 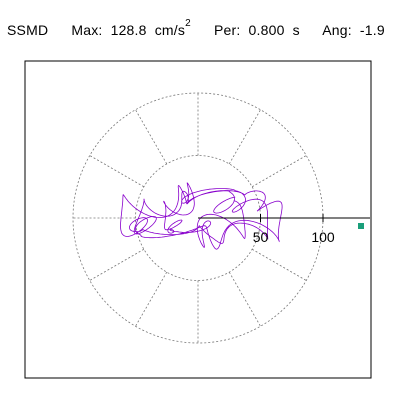 I want to click on max-unit-text: cm/s, so click(x=170, y=29).